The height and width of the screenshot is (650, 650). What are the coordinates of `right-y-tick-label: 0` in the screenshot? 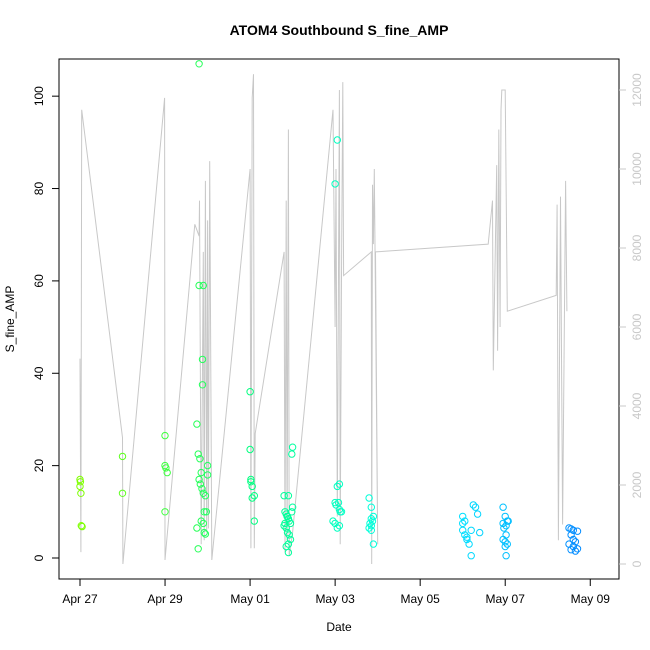 It's located at (637, 563).